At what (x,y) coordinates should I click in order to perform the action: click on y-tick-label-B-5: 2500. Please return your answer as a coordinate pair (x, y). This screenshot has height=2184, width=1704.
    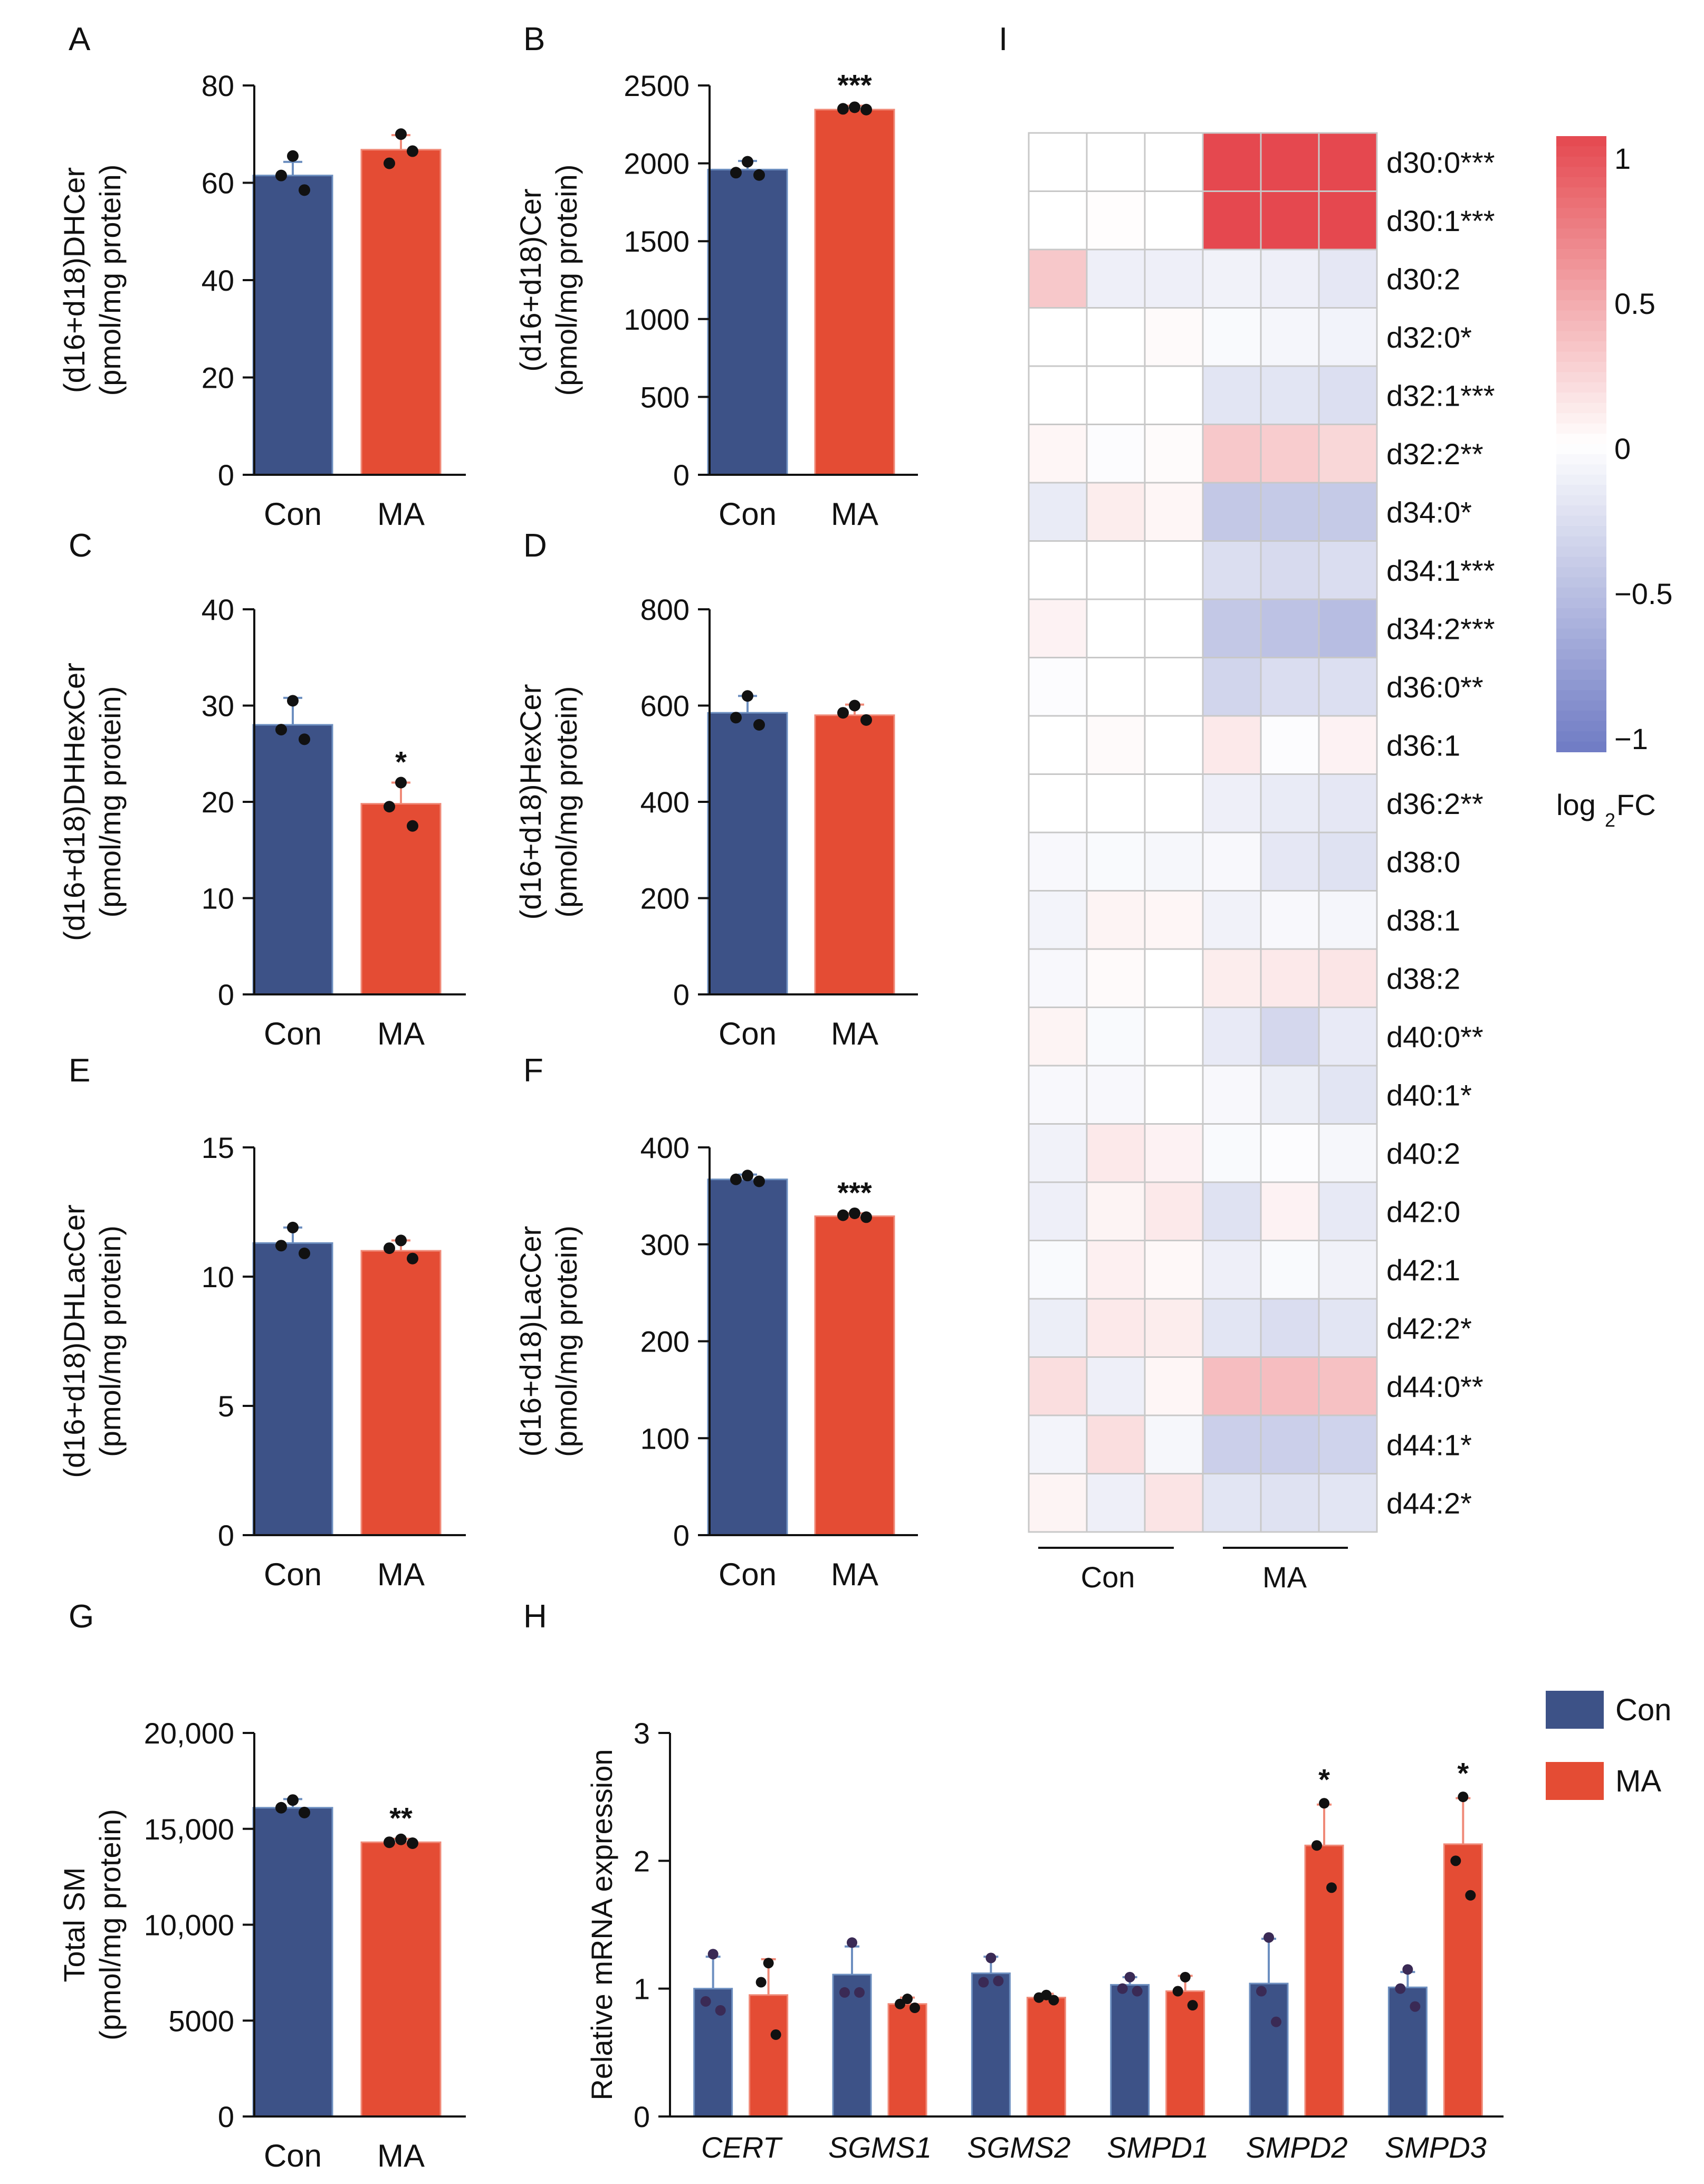
    Looking at the image, I should click on (657, 85).